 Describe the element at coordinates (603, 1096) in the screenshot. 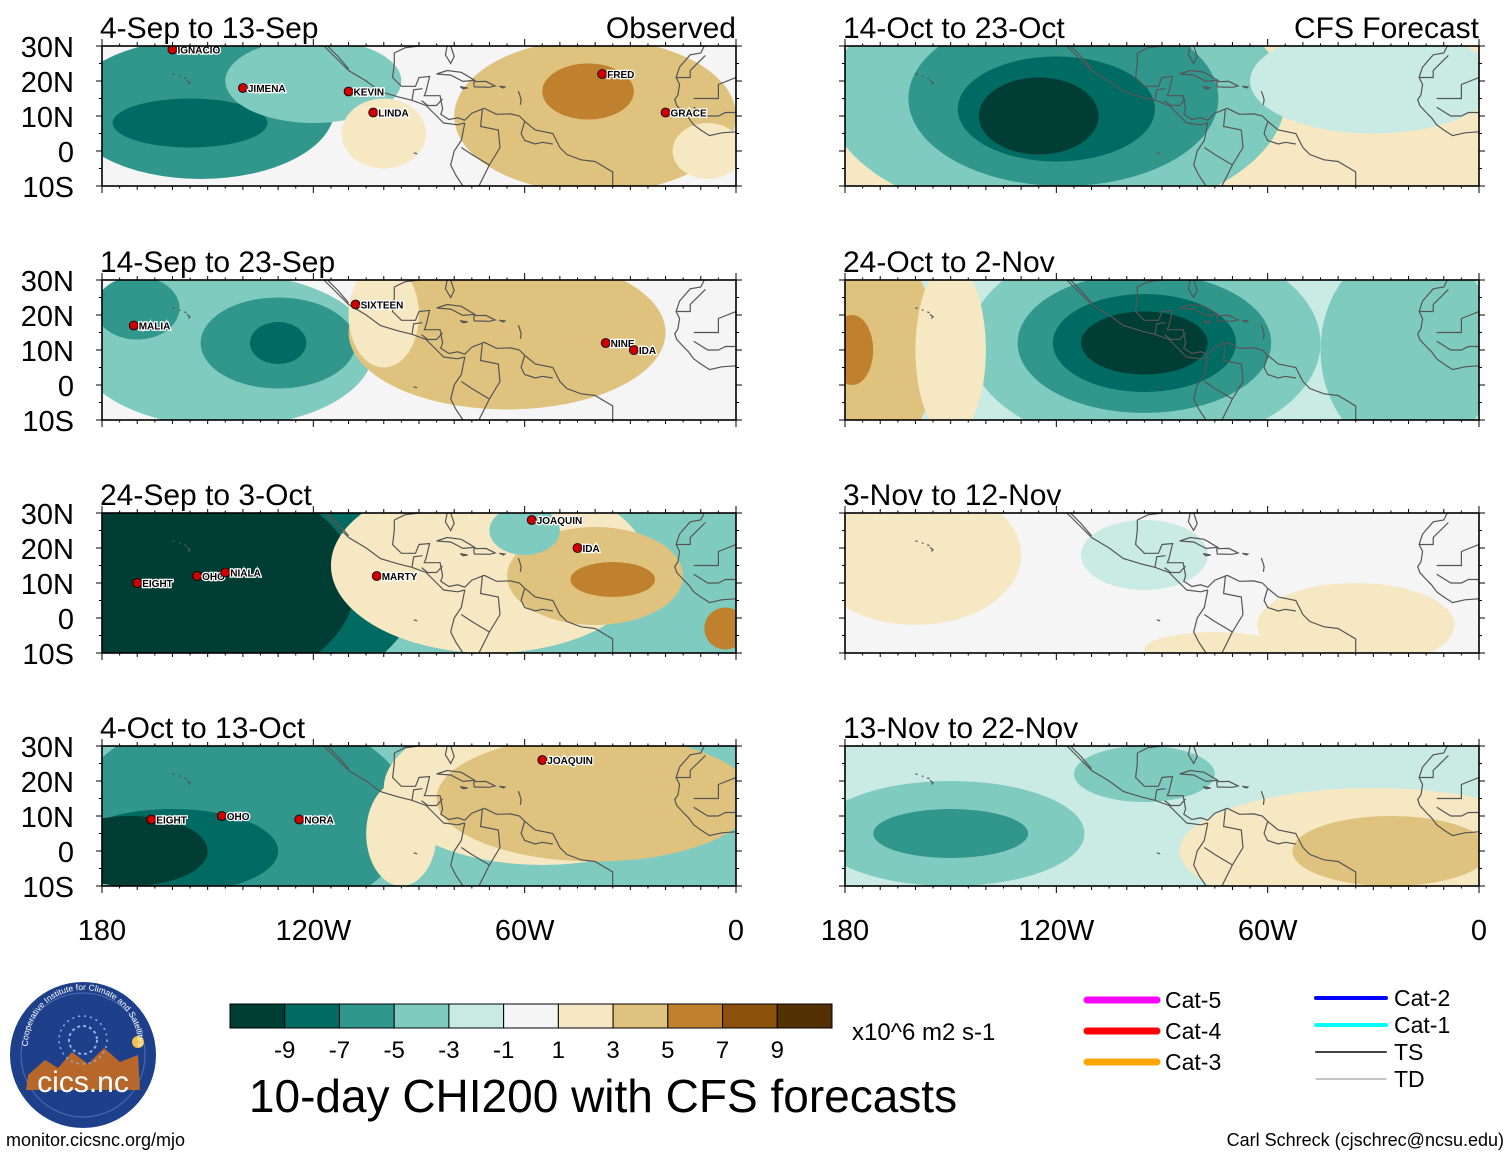

I see `main-title: 10-day CHI200 with CFS forecasts` at that location.